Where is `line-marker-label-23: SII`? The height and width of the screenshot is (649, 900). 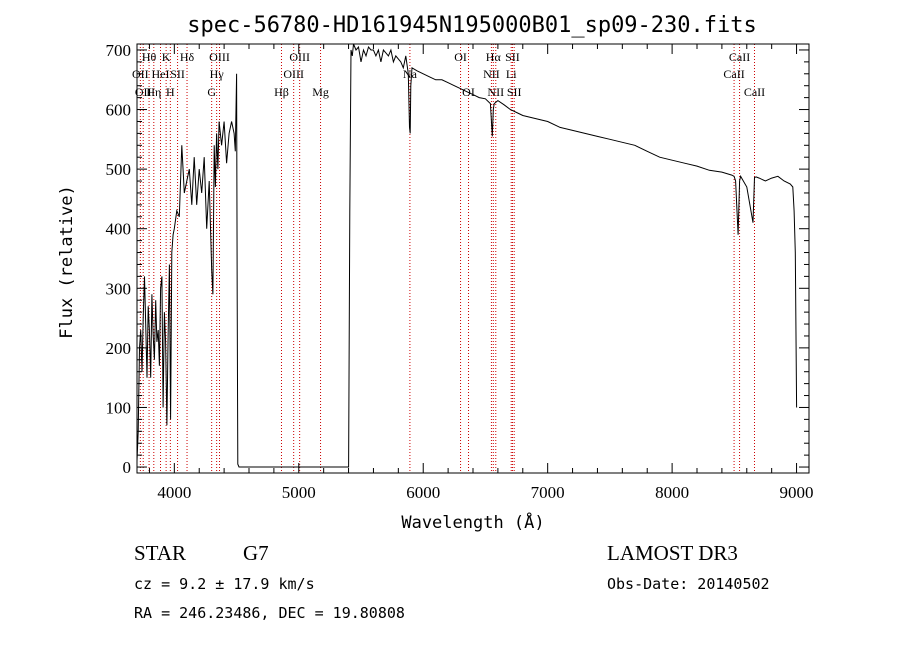 line-marker-label-23: SII is located at coordinates (512, 57).